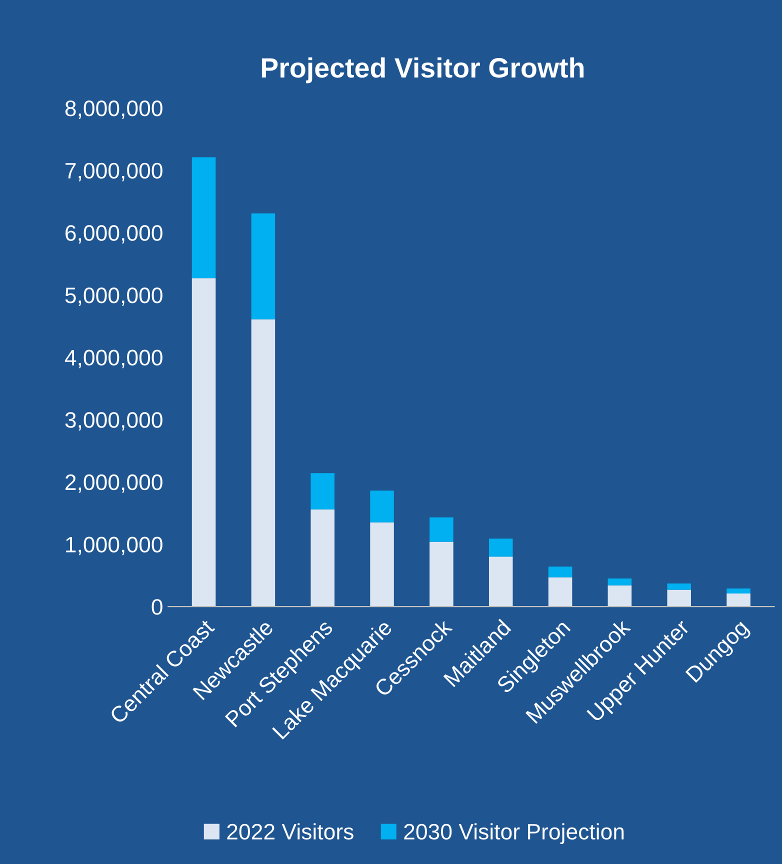 The height and width of the screenshot is (864, 782). Describe the element at coordinates (113, 359) in the screenshot. I see `y-tick-label: 4,000,000` at that location.